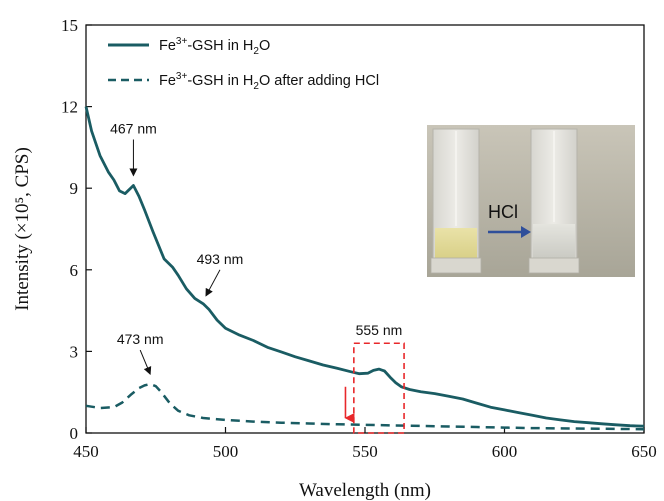  I want to click on highlight-box, so click(379, 388).